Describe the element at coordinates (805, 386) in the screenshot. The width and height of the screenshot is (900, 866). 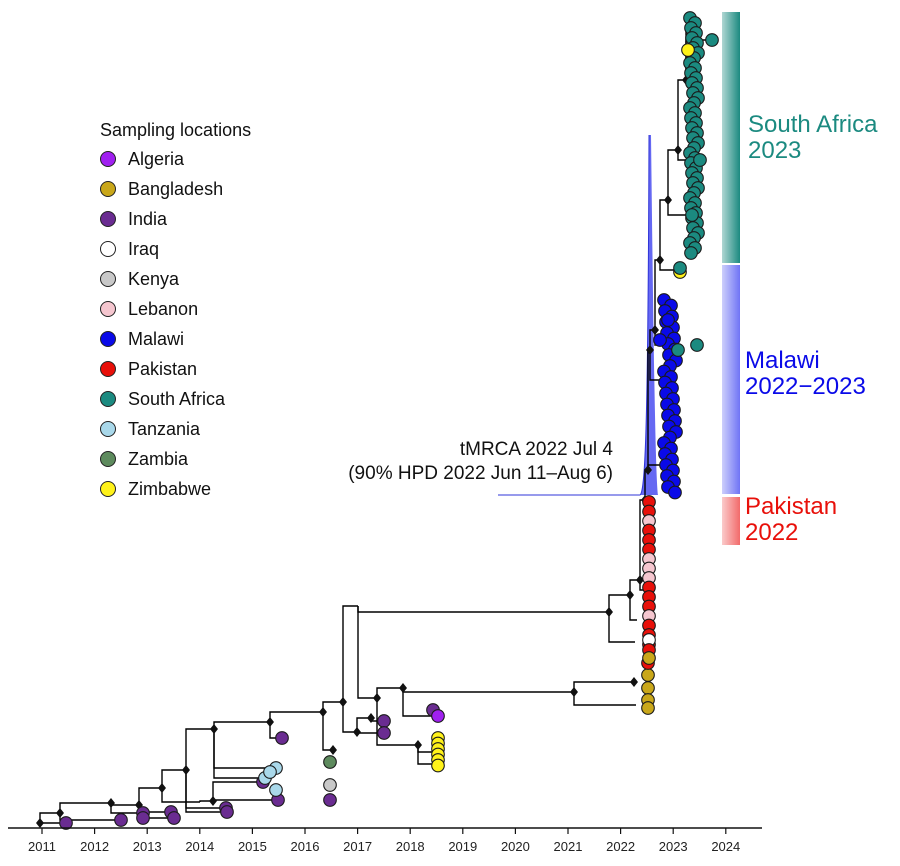
I see `clade-label-line-2: 2022−2023` at that location.